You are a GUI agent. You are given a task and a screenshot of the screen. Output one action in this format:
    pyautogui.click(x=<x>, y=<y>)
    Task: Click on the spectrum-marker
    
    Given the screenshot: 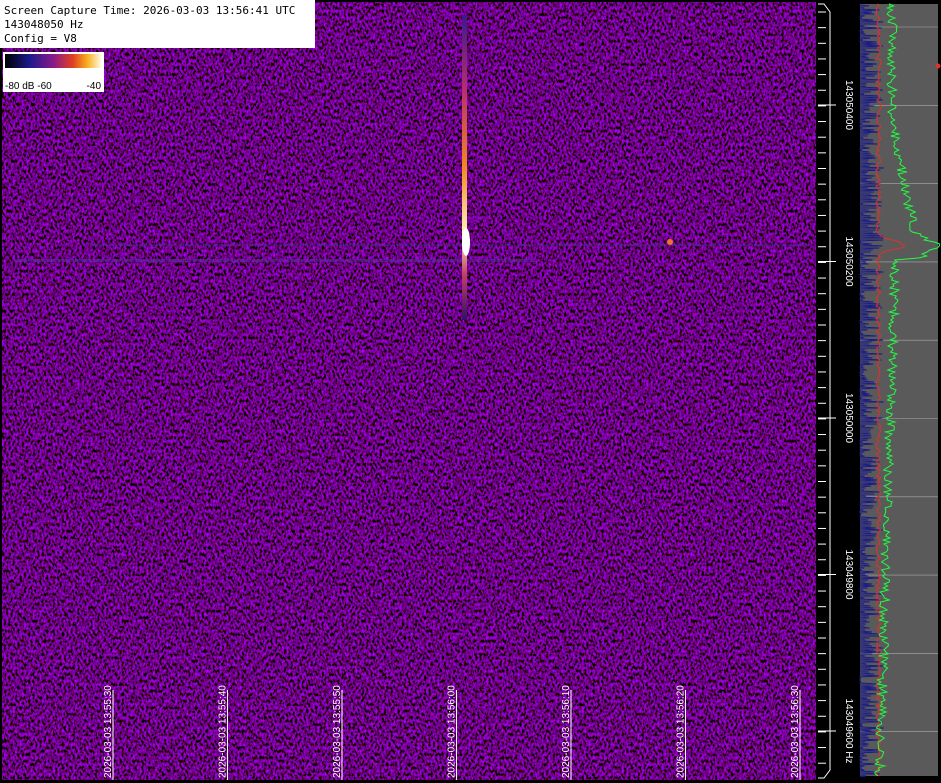 What is the action you would take?
    pyautogui.click(x=938, y=66)
    